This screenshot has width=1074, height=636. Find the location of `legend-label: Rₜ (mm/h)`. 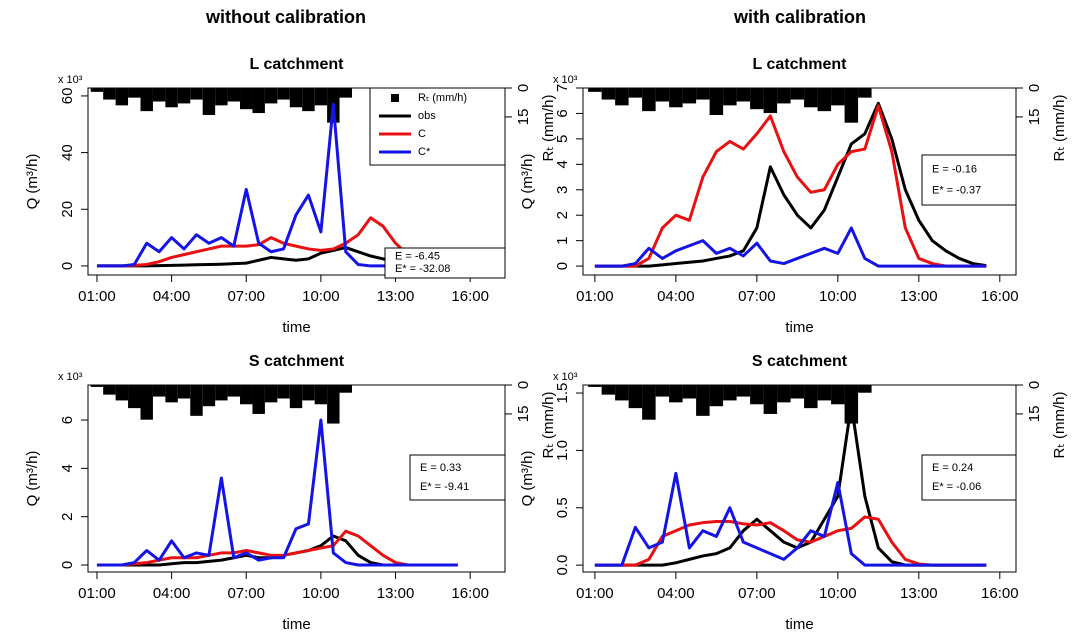

legend-label: Rₜ (mm/h) is located at coordinates (442, 98).